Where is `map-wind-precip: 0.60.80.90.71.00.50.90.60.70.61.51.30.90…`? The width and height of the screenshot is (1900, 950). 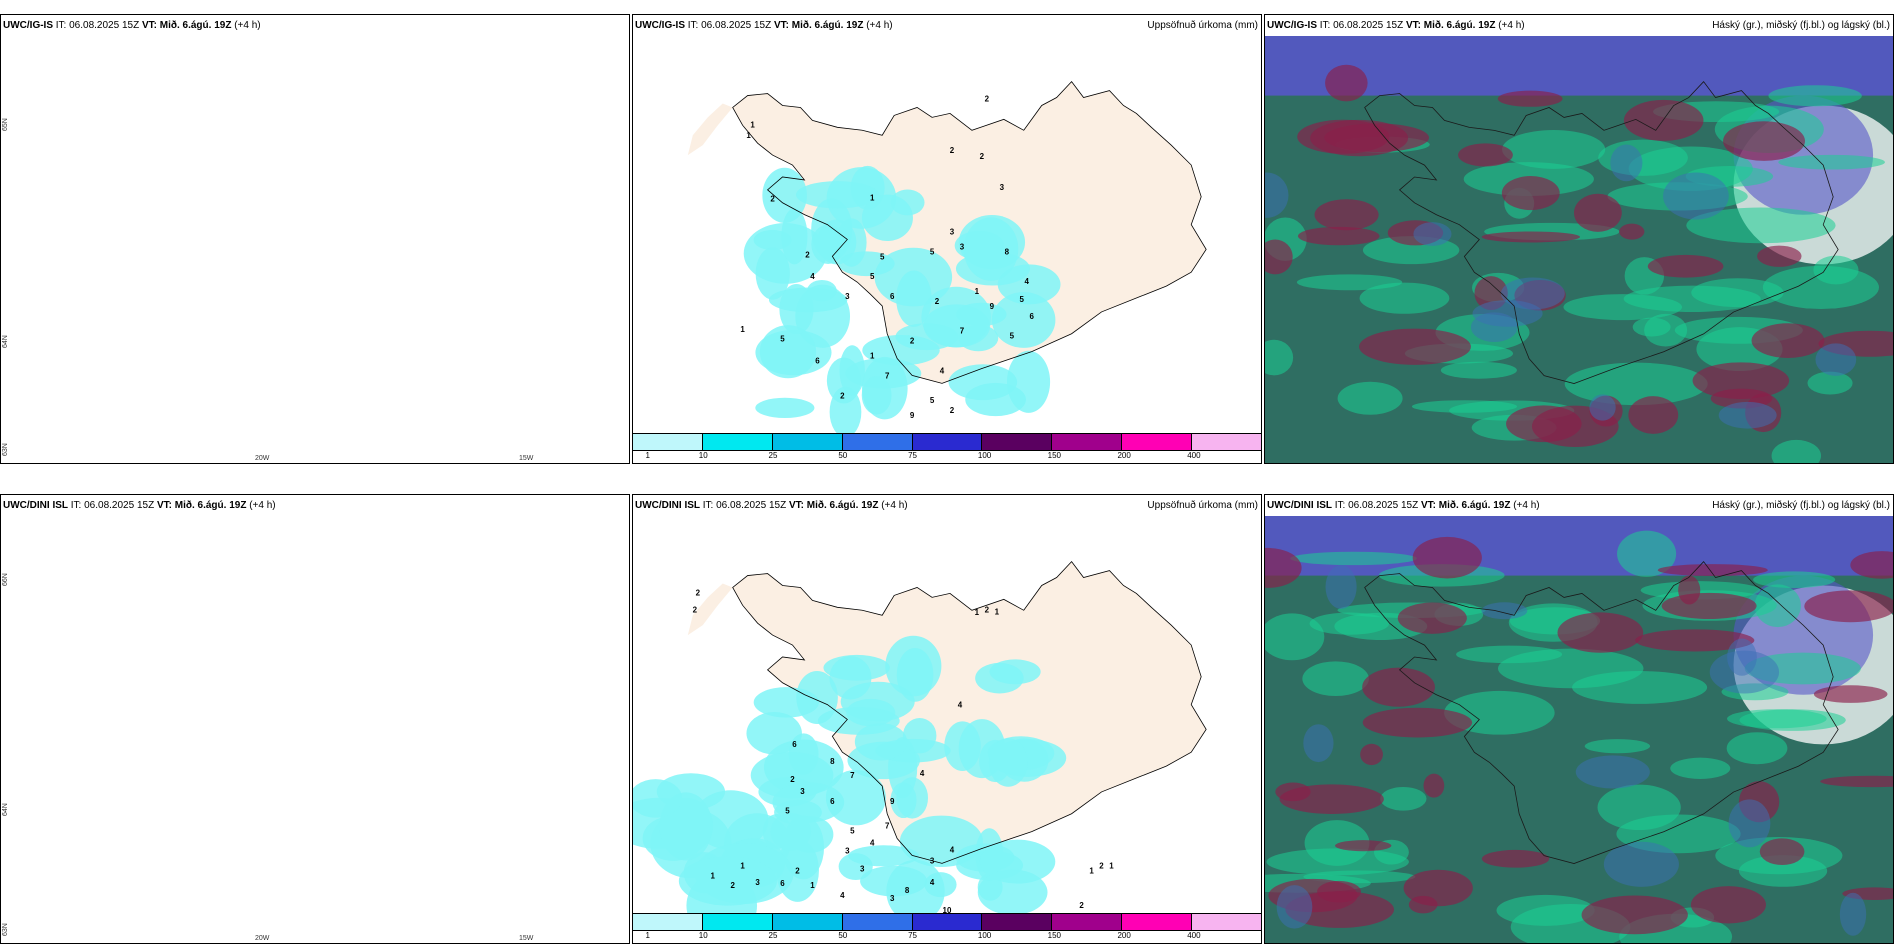 map-wind-precip: 0.60.80.90.71.00.50.90.60.70.61.51.30.90… is located at coordinates (315, 729).